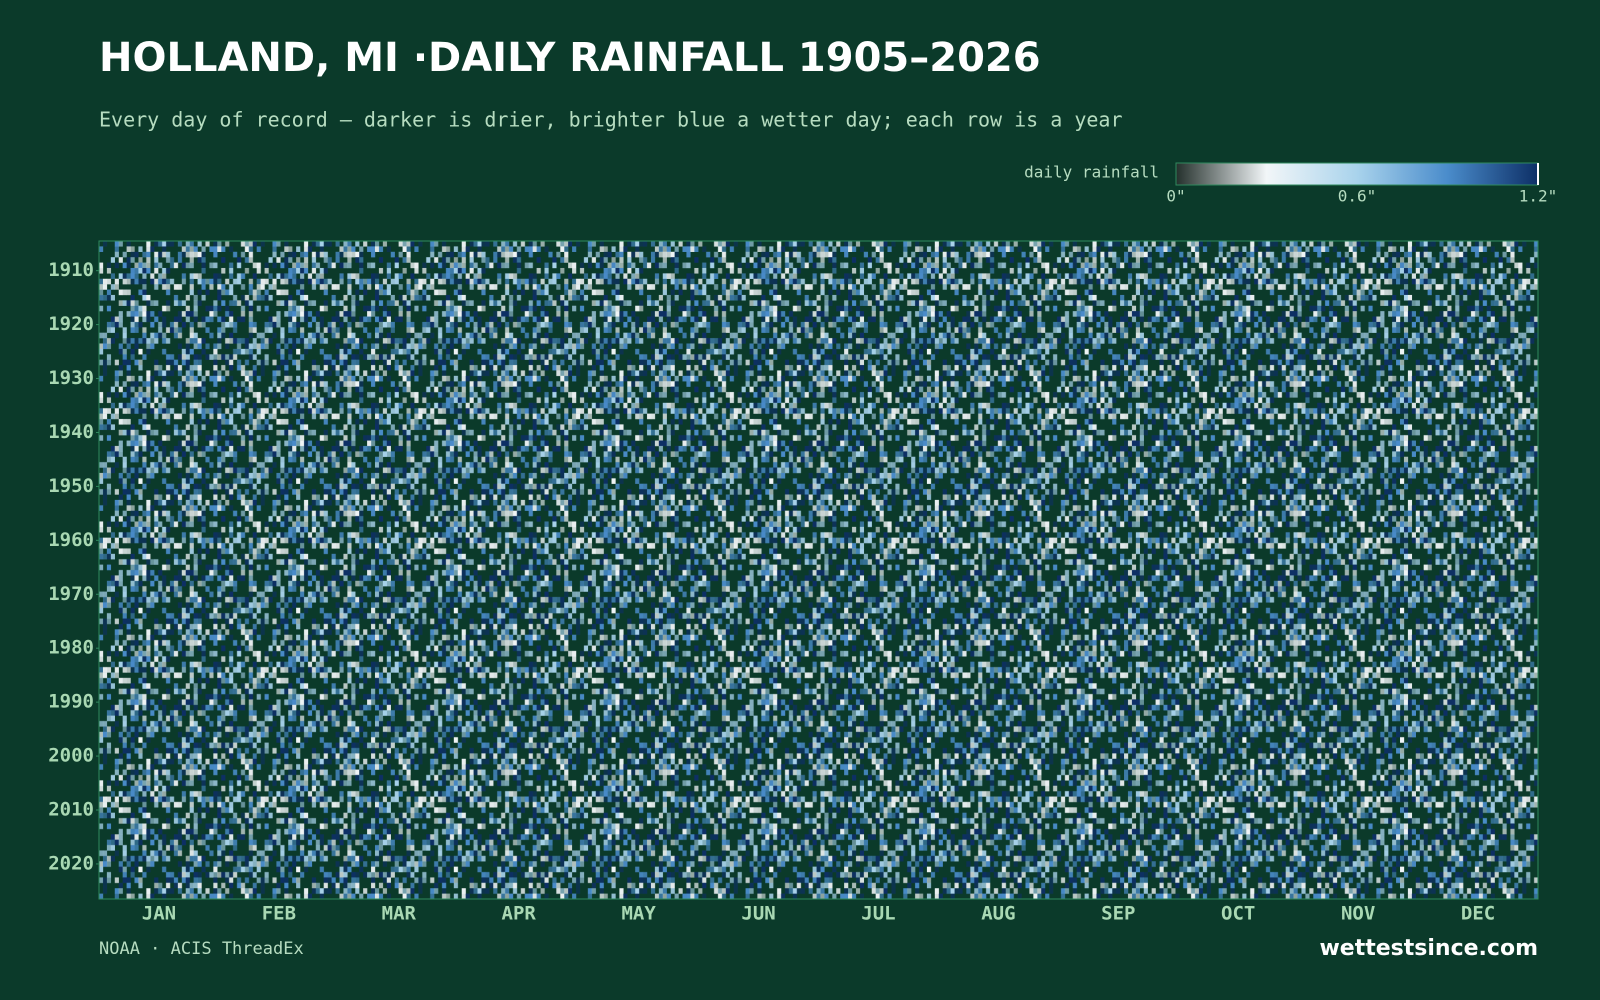 The height and width of the screenshot is (1000, 1600). I want to click on x-tick-label: JAN, so click(159, 914).